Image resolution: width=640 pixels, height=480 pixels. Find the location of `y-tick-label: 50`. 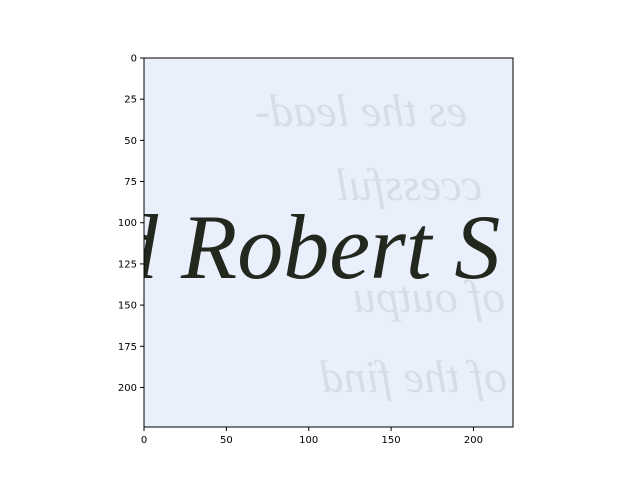

y-tick-label: 50 is located at coordinates (130, 141).